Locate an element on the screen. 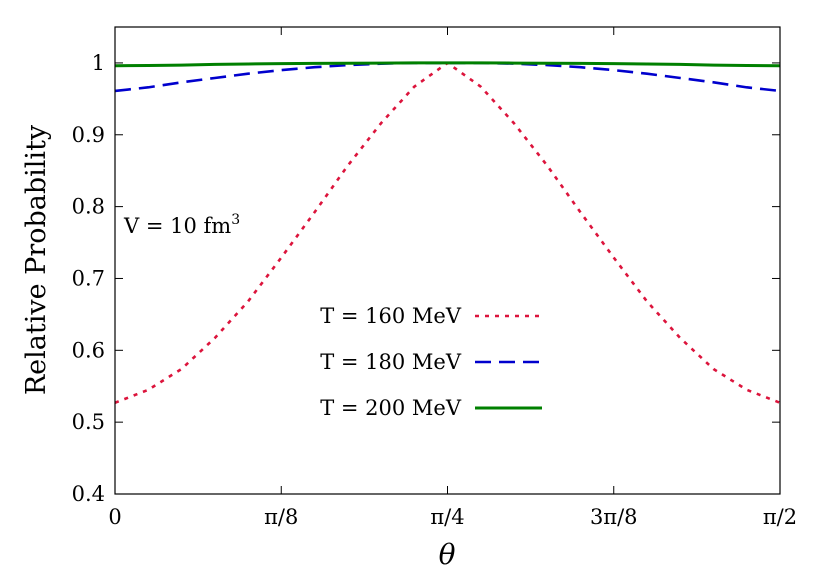  y-tick-label: 0.5 is located at coordinates (88, 422).